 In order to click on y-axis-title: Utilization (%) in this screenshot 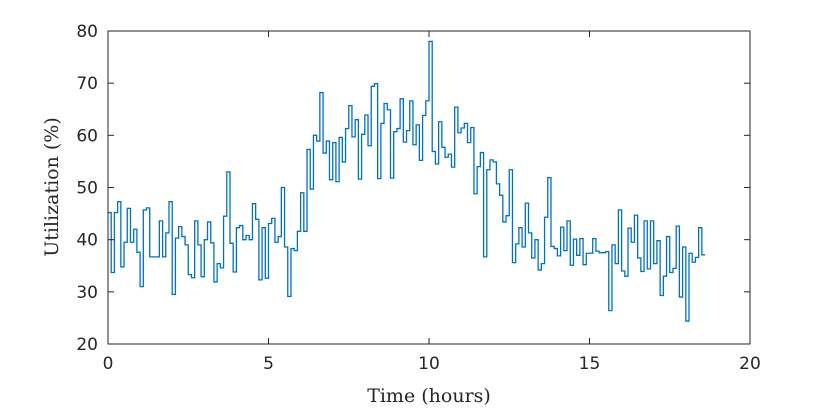, I will do `click(52, 187)`.